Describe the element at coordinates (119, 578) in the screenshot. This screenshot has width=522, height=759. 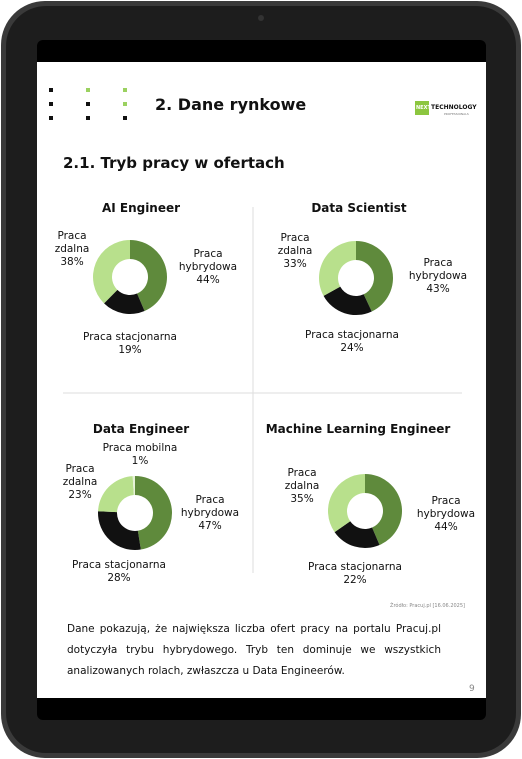
I see `segment-value: 28%` at that location.